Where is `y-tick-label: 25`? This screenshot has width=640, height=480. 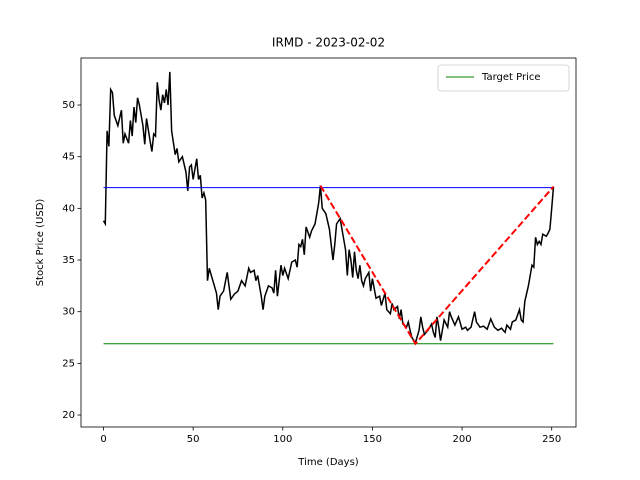
y-tick-label: 25 is located at coordinates (68, 363).